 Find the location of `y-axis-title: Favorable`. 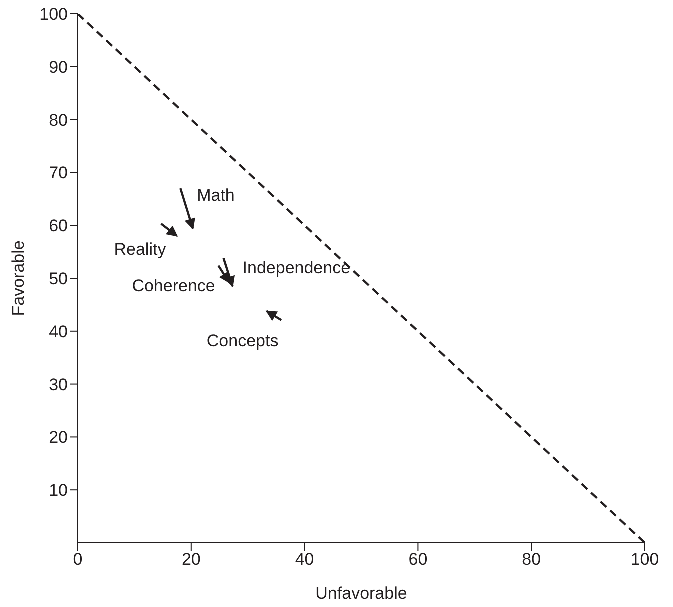

y-axis-title: Favorable is located at coordinates (18, 278).